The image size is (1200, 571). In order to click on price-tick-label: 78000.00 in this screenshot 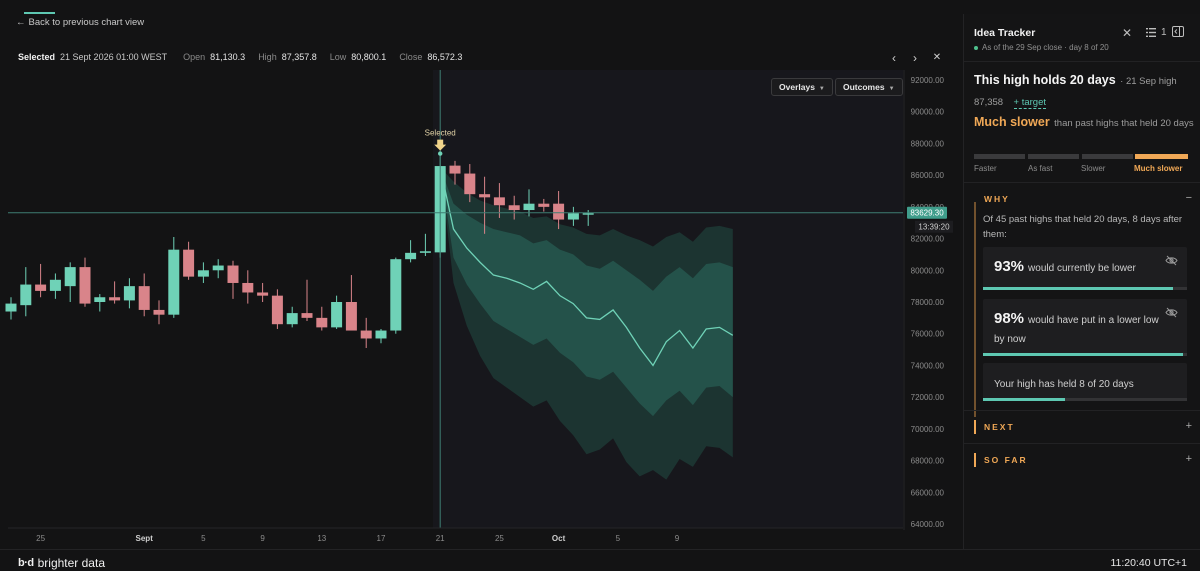, I will do `click(928, 302)`.